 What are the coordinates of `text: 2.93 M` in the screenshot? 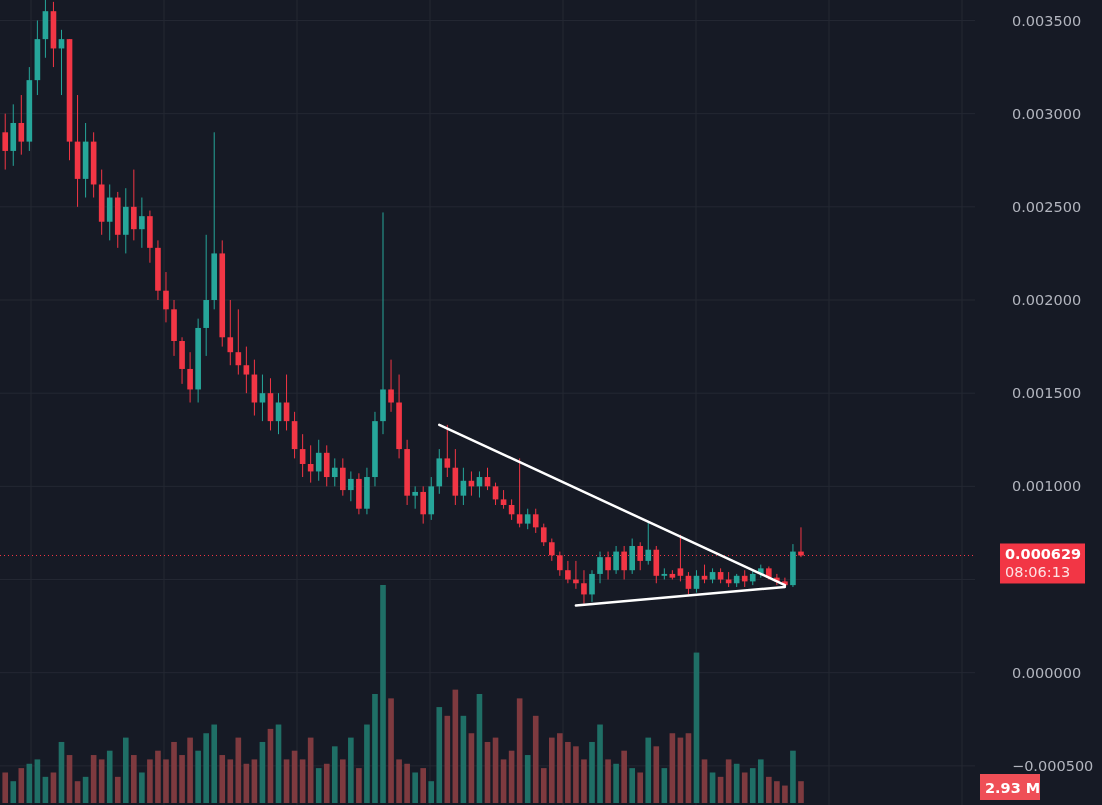 It's located at (1013, 788).